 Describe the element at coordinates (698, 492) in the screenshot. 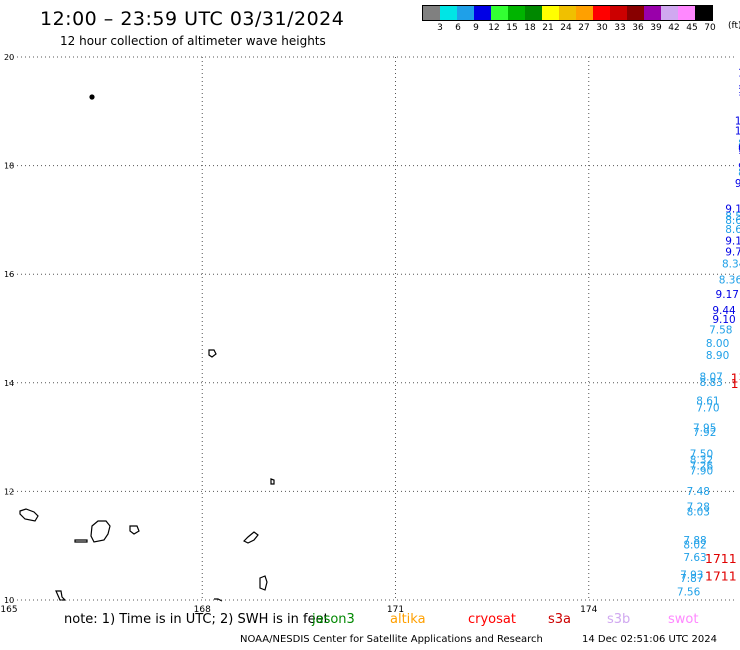

I see `wave-height-value: 7.48` at that location.